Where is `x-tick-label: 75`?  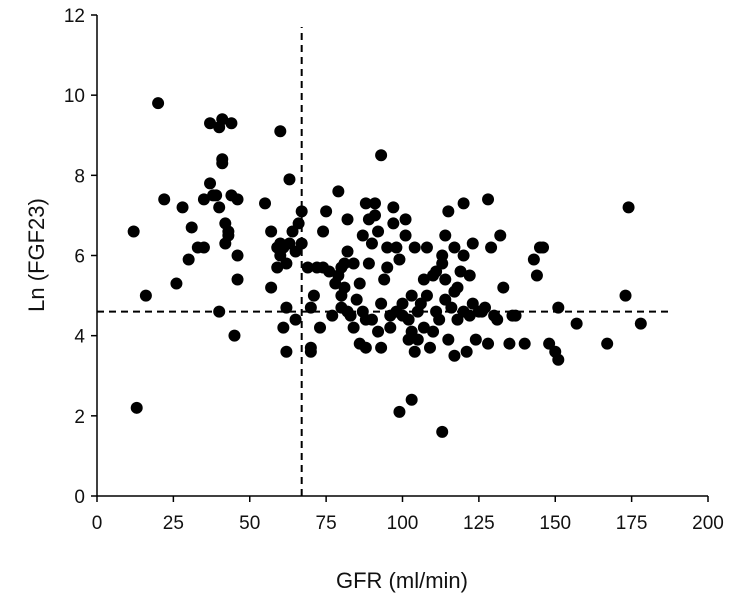
x-tick-label: 75 is located at coordinates (326, 523).